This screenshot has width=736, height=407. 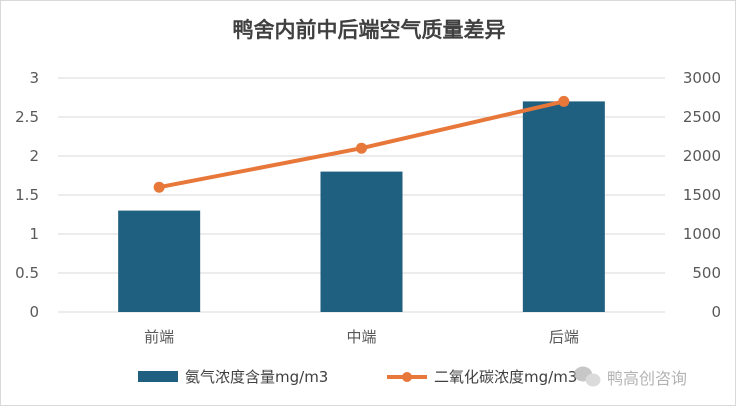 What do you see at coordinates (34, 234) in the screenshot?
I see `left-axis-tick-label: 1` at bounding box center [34, 234].